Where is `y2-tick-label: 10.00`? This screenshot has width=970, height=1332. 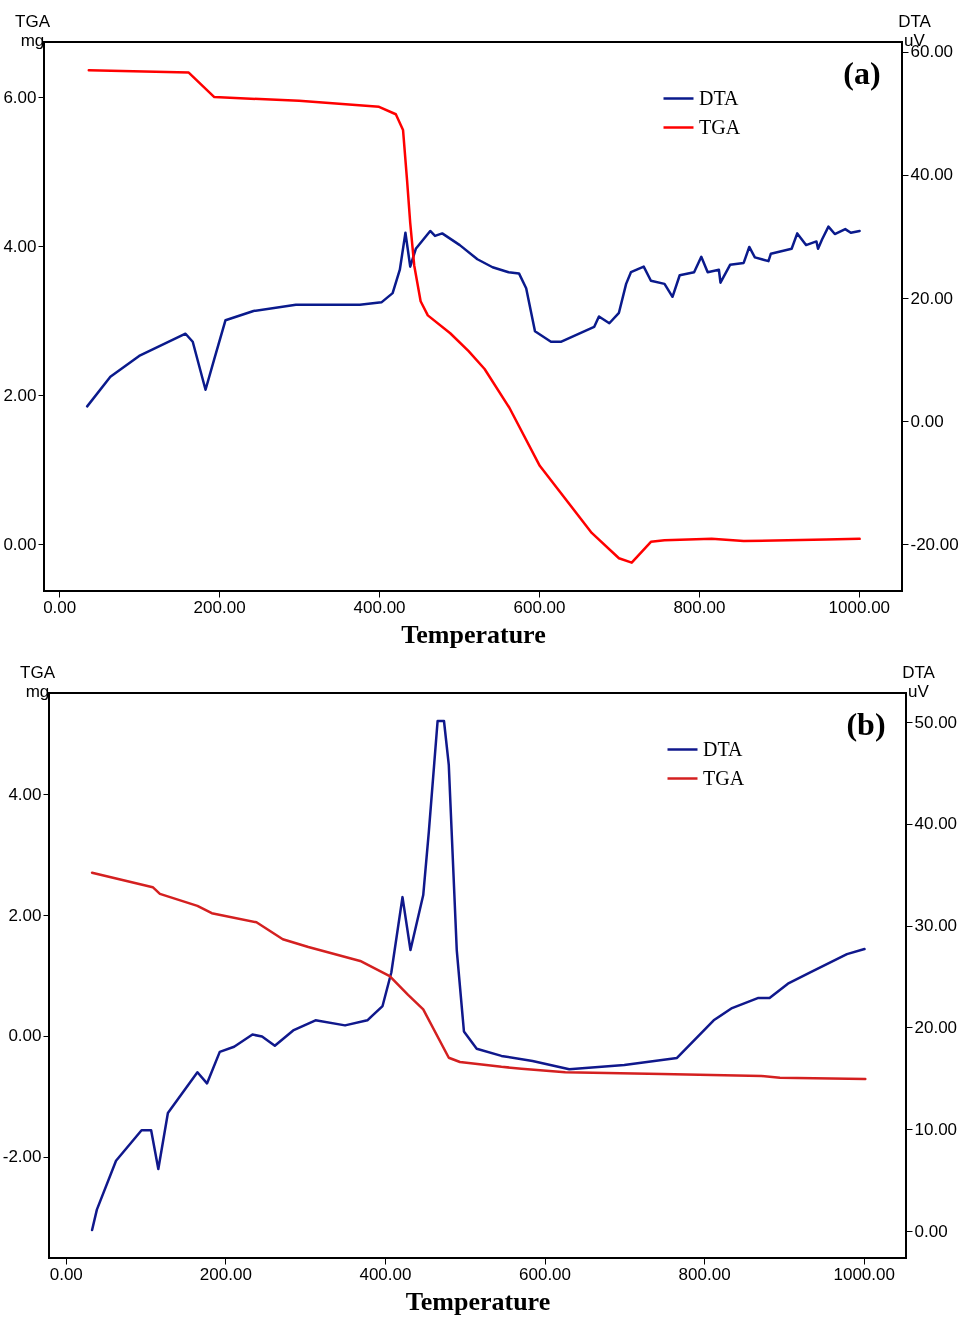
y2-tick-label: 10.00 is located at coordinates (936, 1129).